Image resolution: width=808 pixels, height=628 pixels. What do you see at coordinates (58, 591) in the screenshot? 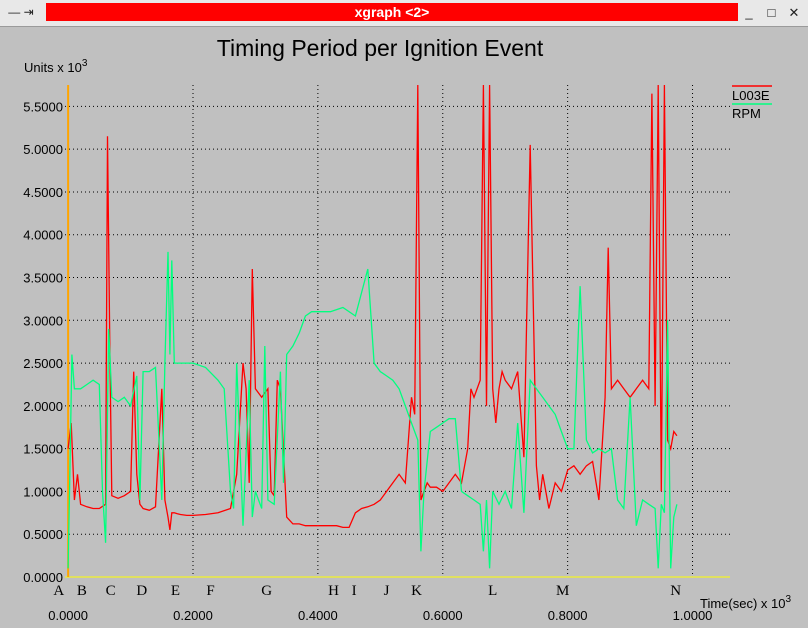
I see `event-label: A` at bounding box center [58, 591].